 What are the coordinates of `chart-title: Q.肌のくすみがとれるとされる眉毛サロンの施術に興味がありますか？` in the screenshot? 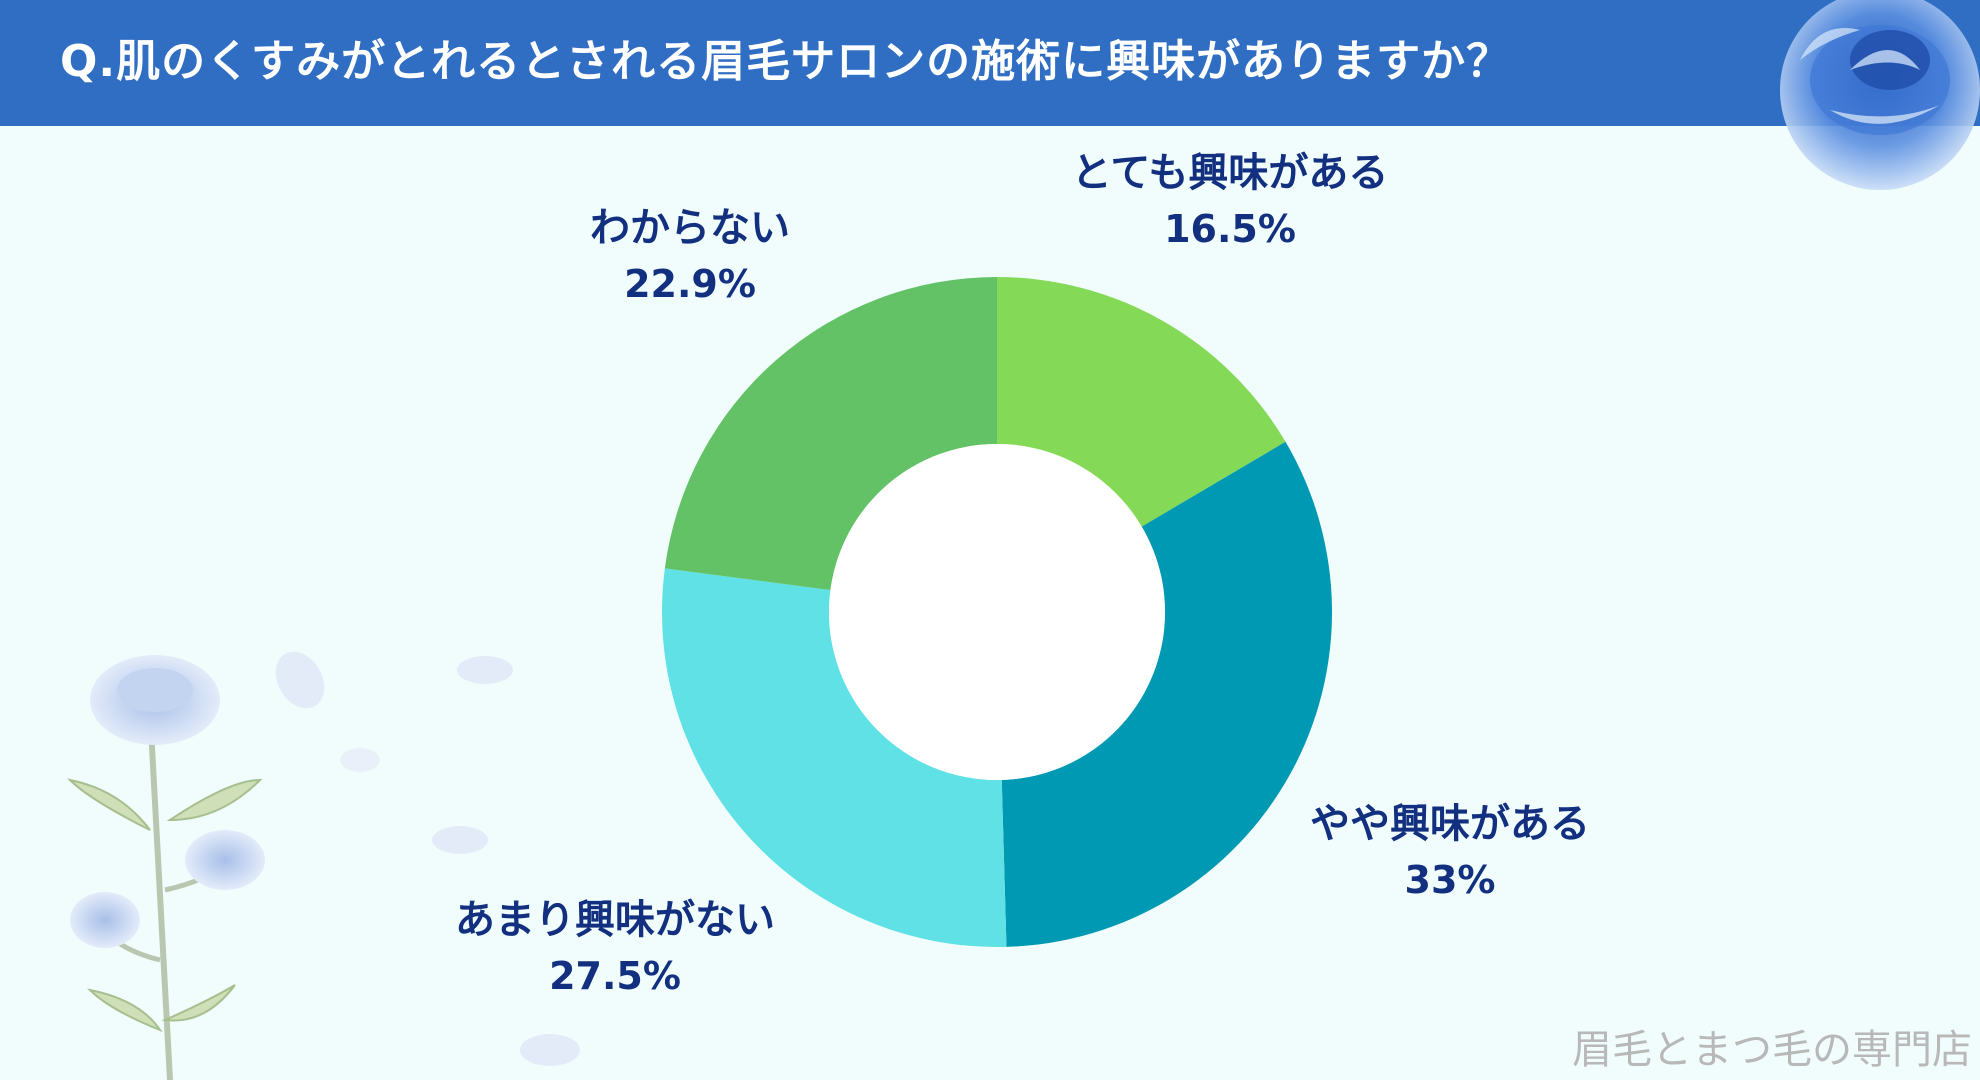 It's located at (786, 61).